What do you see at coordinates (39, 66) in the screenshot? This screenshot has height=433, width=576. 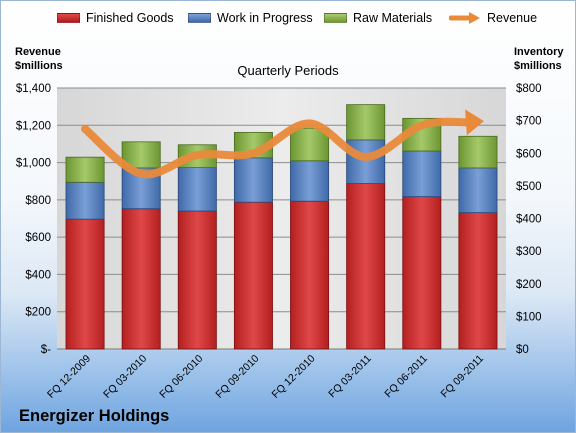 I see `left-axis-title-line2: $millions` at bounding box center [39, 66].